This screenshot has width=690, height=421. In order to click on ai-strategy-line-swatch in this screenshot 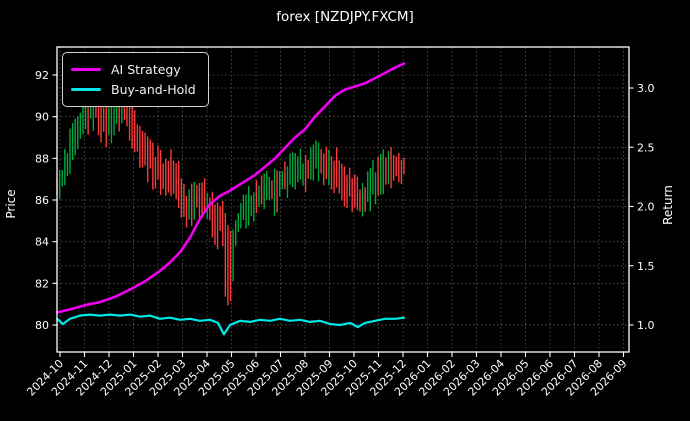, I will do `click(86, 69)`.